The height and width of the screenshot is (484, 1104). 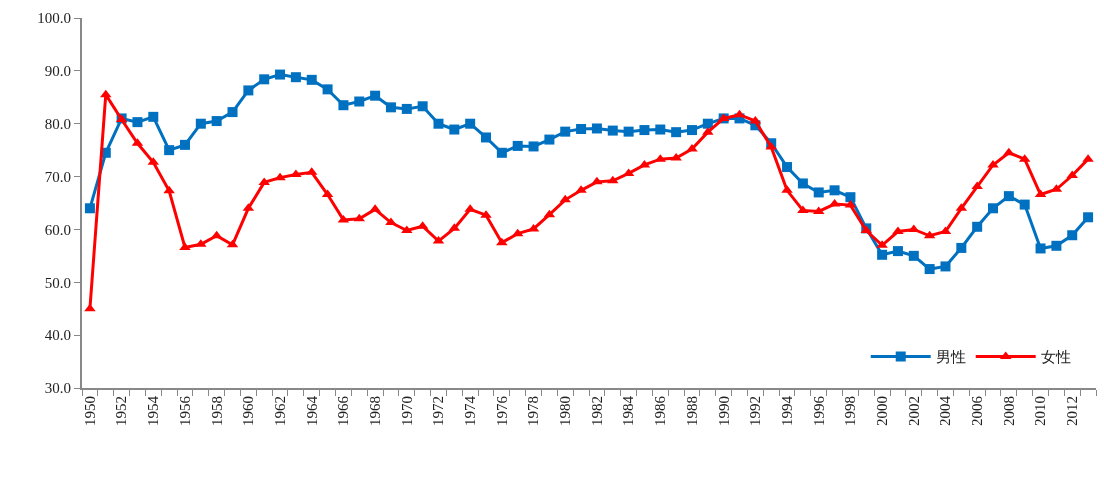 What do you see at coordinates (945, 410) in the screenshot?
I see `x-tick-label: 2004` at bounding box center [945, 410].